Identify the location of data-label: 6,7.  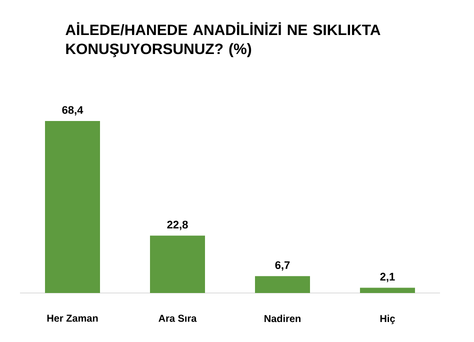
(282, 266).